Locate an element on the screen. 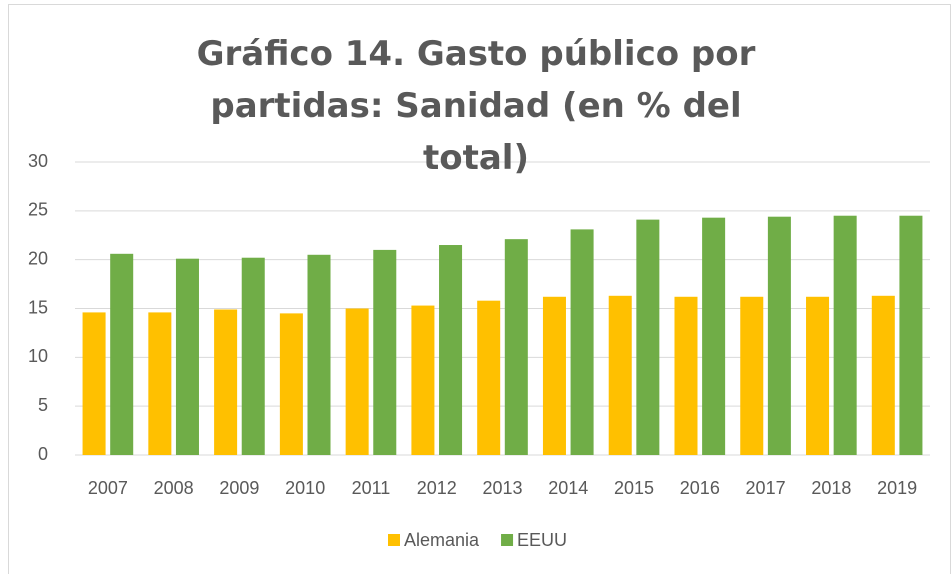  y-tick-label: 15 is located at coordinates (38, 307).